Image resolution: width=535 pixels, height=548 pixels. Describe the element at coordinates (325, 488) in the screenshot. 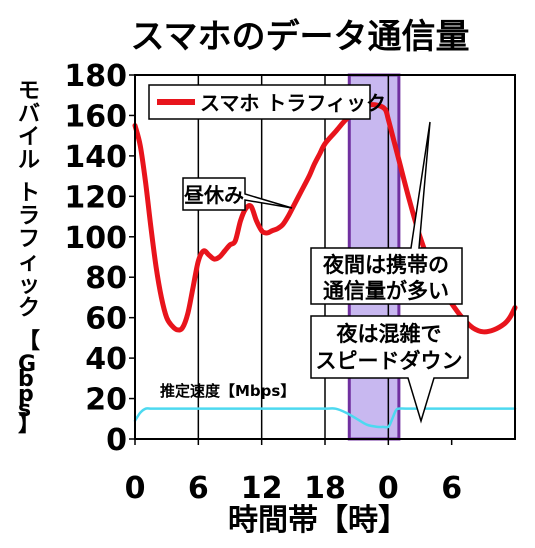

I see `x-tick-label: 18` at that location.